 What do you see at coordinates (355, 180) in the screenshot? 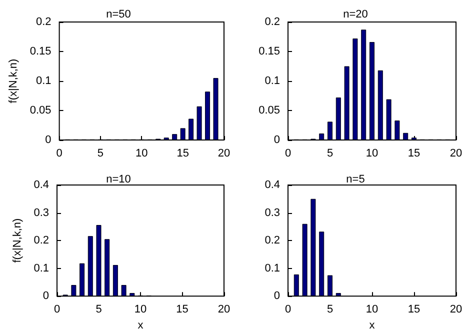
I see `chart-title: n=5` at bounding box center [355, 180].